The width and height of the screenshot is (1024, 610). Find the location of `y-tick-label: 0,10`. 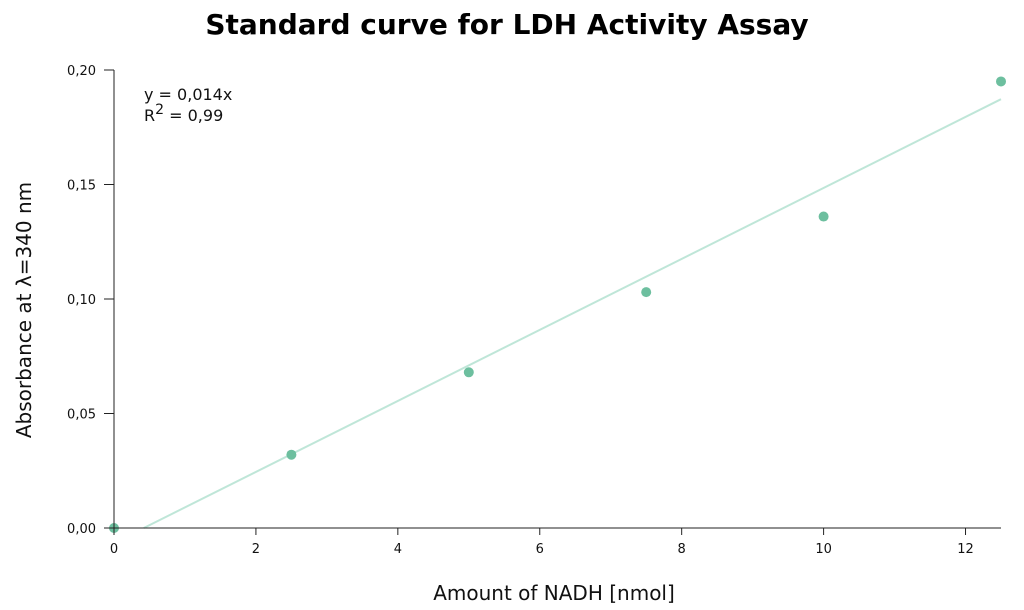

y-tick-label: 0,10 is located at coordinates (81, 300).